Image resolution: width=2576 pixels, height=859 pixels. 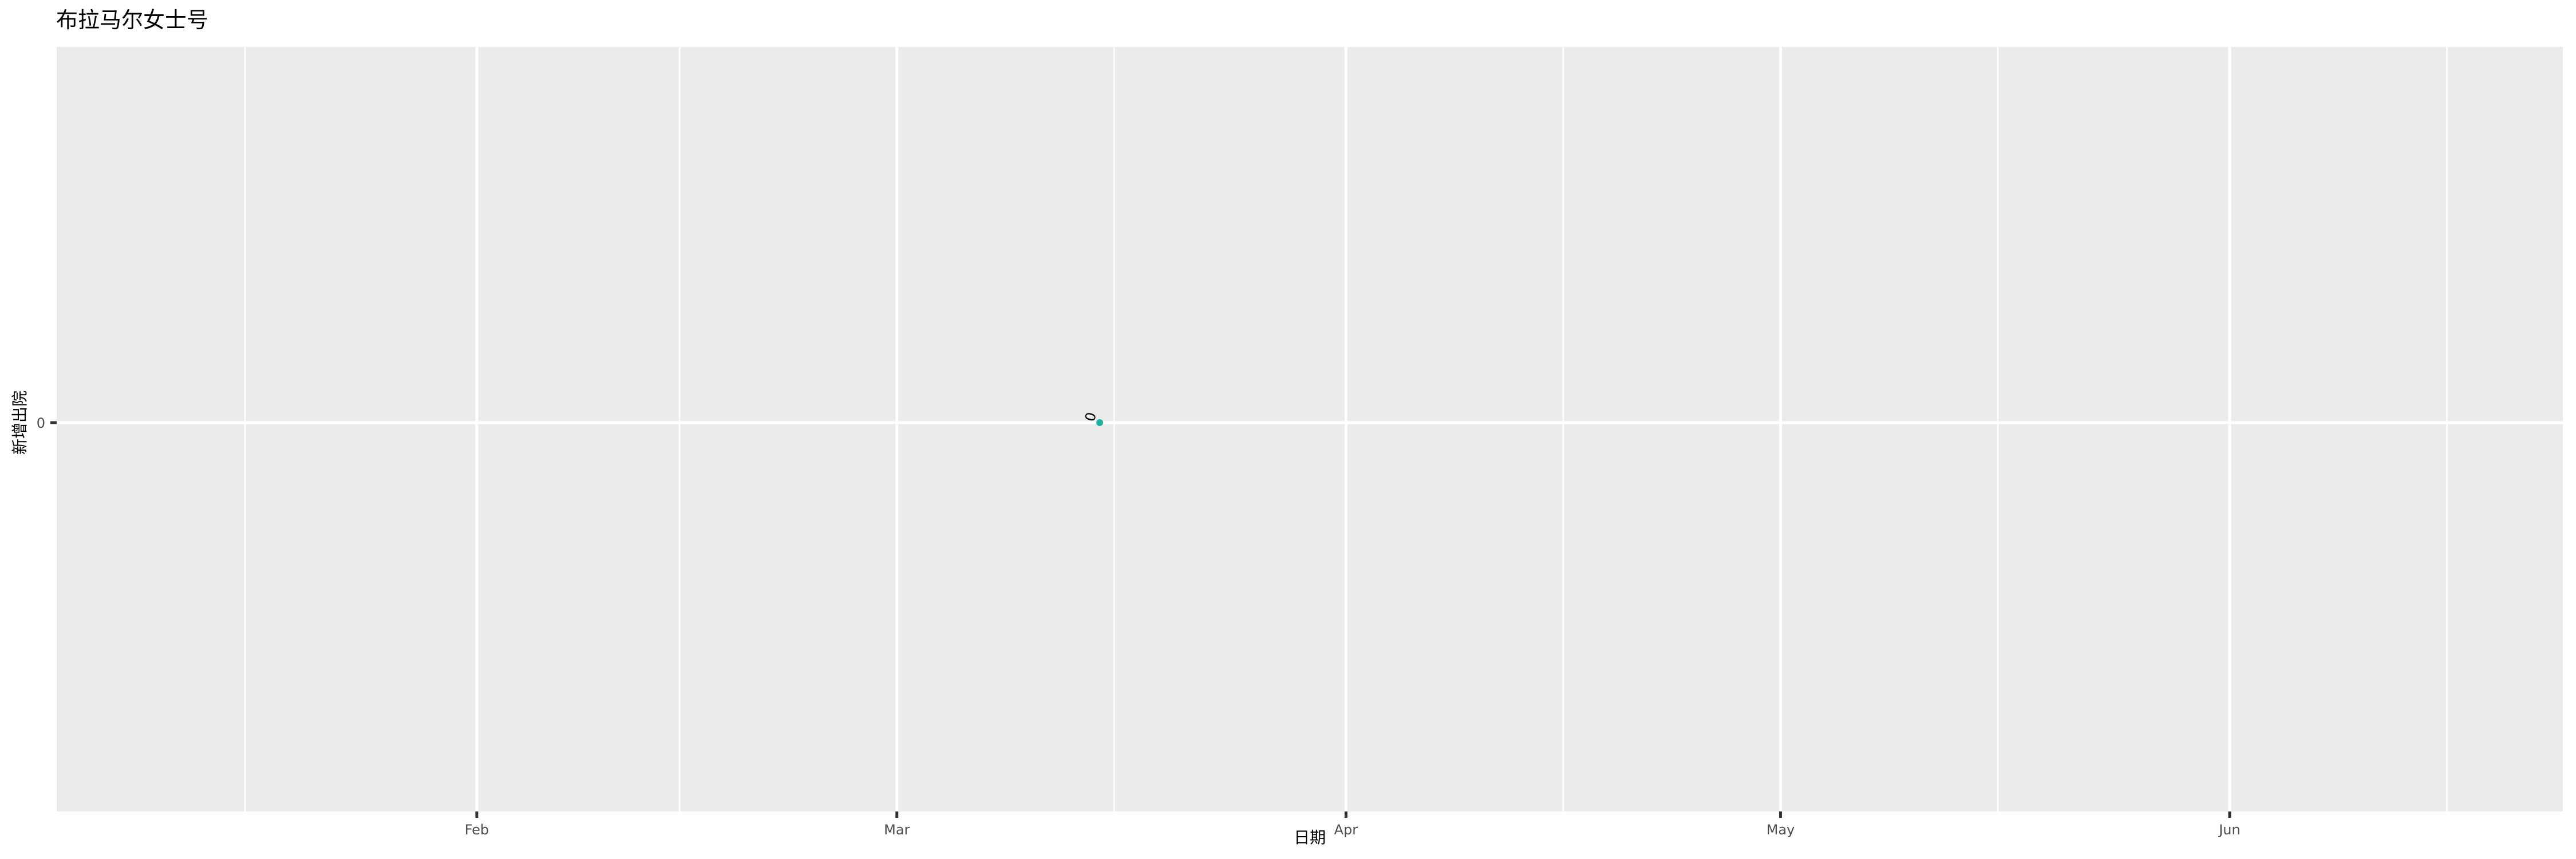 I want to click on data-label: 0, so click(x=1091, y=417).